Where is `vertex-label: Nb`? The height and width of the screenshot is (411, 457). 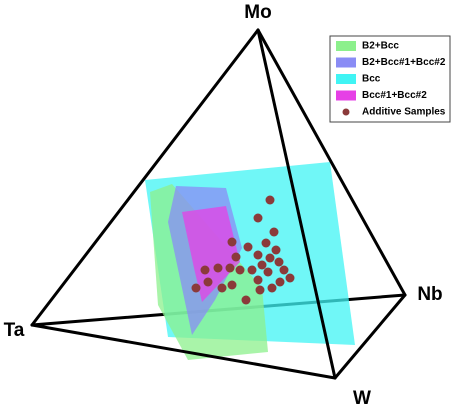
vertex-label: Nb is located at coordinates (429, 294).